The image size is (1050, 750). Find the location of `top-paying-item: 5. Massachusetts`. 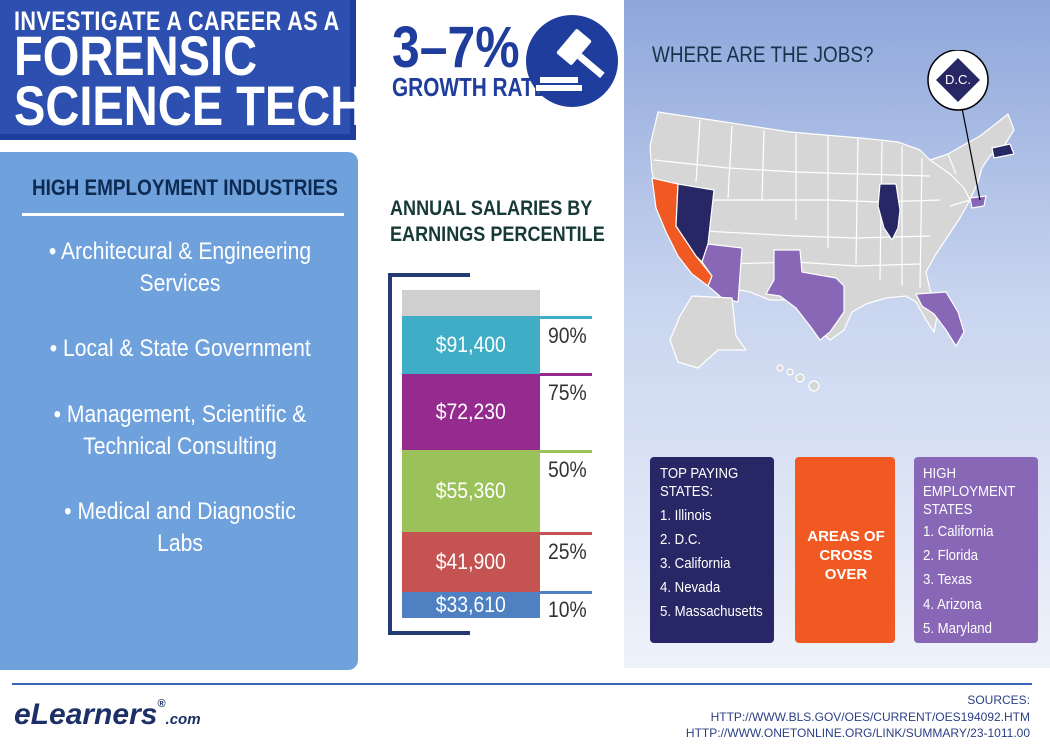

top-paying-item: 5. Massachusetts is located at coordinates (711, 611).